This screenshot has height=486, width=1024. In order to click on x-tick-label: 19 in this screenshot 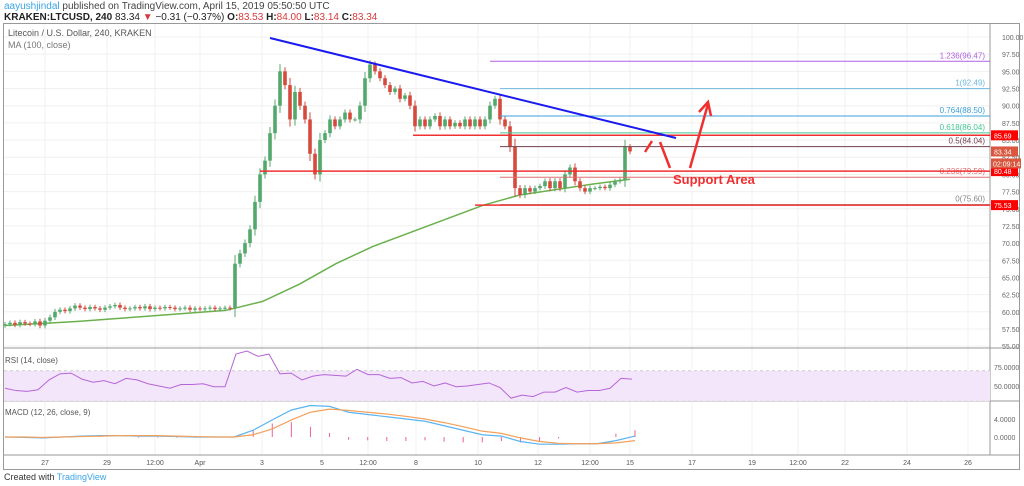, I will do `click(752, 463)`.